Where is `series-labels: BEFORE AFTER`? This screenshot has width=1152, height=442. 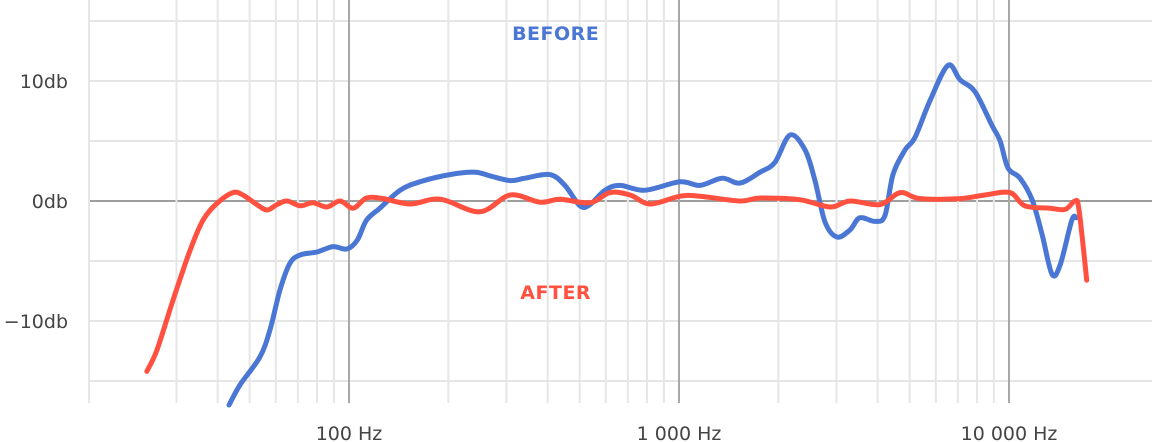 series-labels: BEFORE AFTER is located at coordinates (555, 163).